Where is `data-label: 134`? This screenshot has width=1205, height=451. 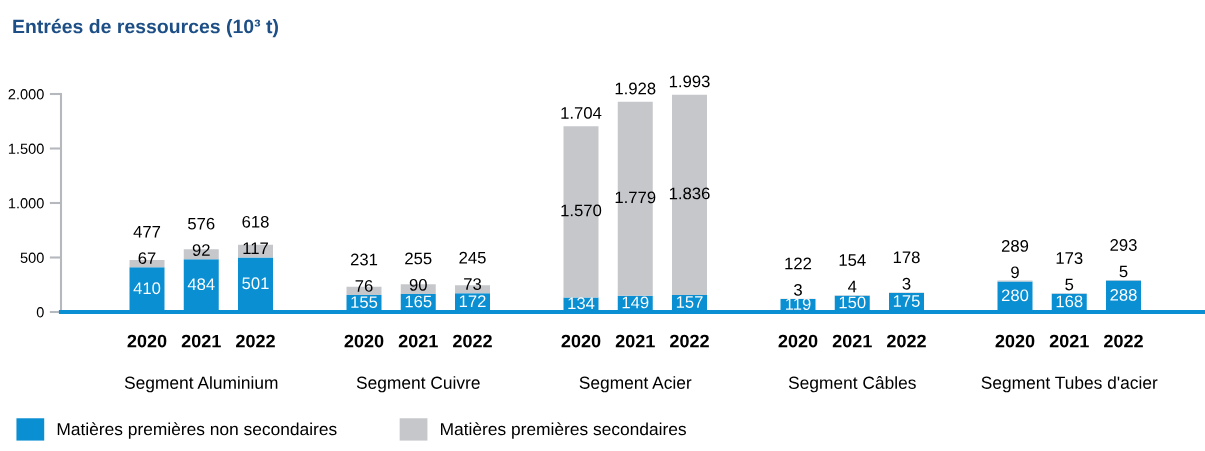 data-label: 134 is located at coordinates (581, 303).